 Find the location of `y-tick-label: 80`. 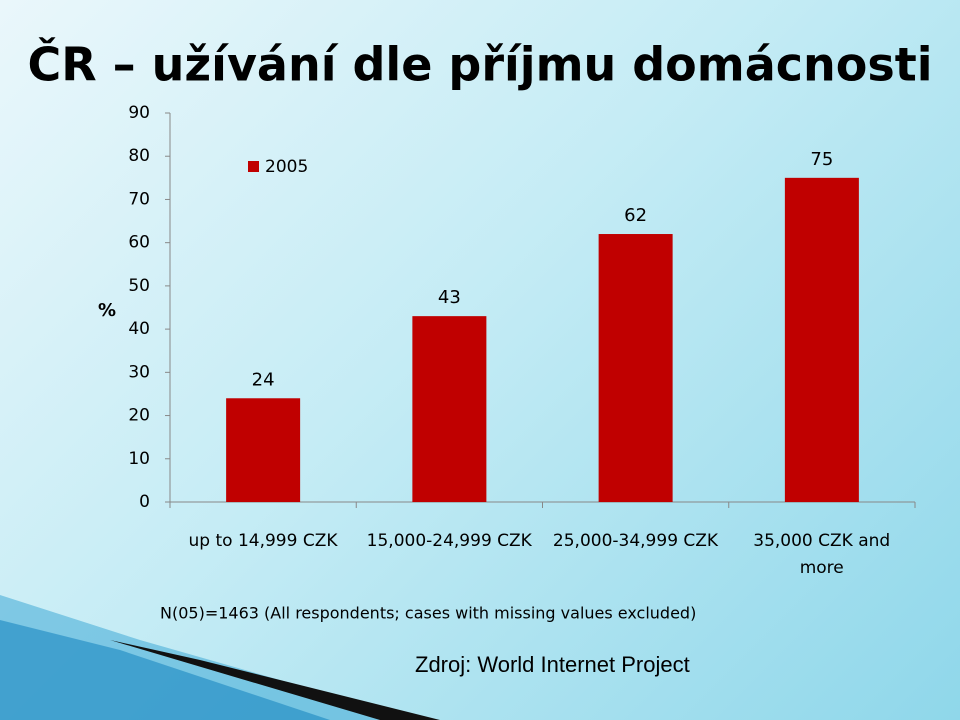

y-tick-label: 80 is located at coordinates (139, 156).